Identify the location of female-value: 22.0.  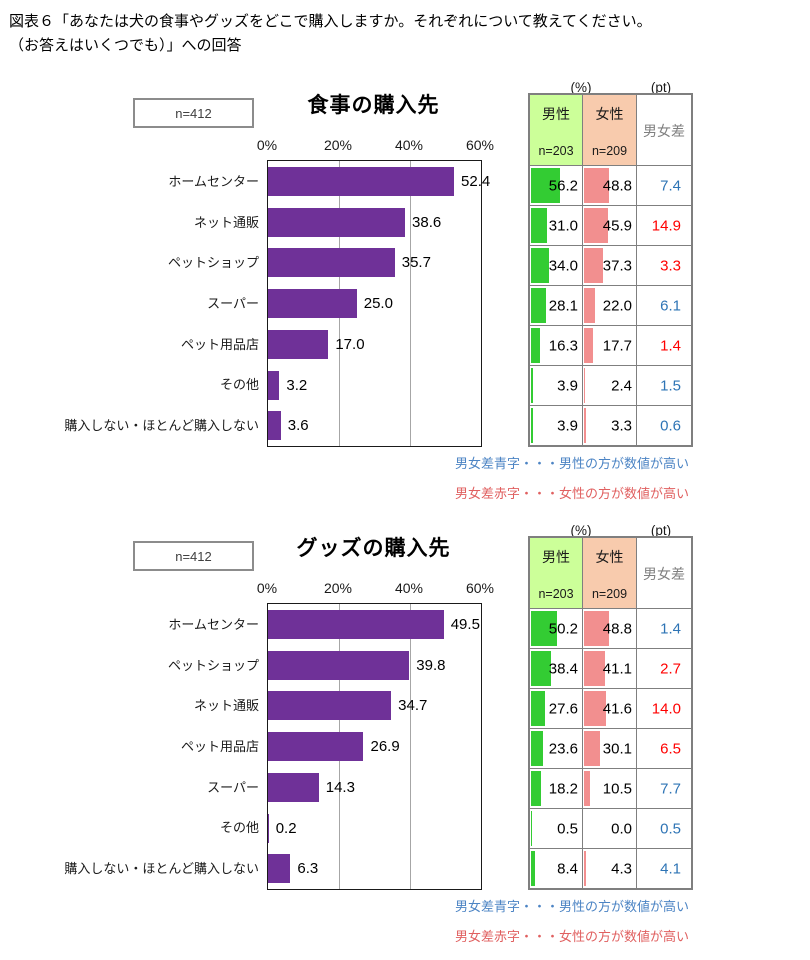
(617, 305).